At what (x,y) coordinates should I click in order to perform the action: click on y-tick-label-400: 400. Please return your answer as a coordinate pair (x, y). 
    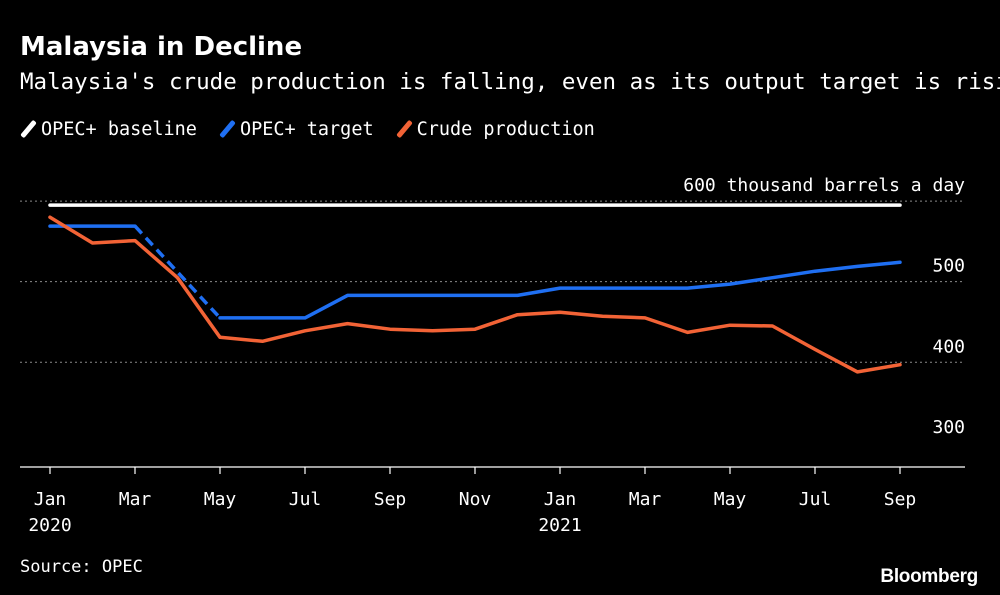
    Looking at the image, I should click on (948, 346).